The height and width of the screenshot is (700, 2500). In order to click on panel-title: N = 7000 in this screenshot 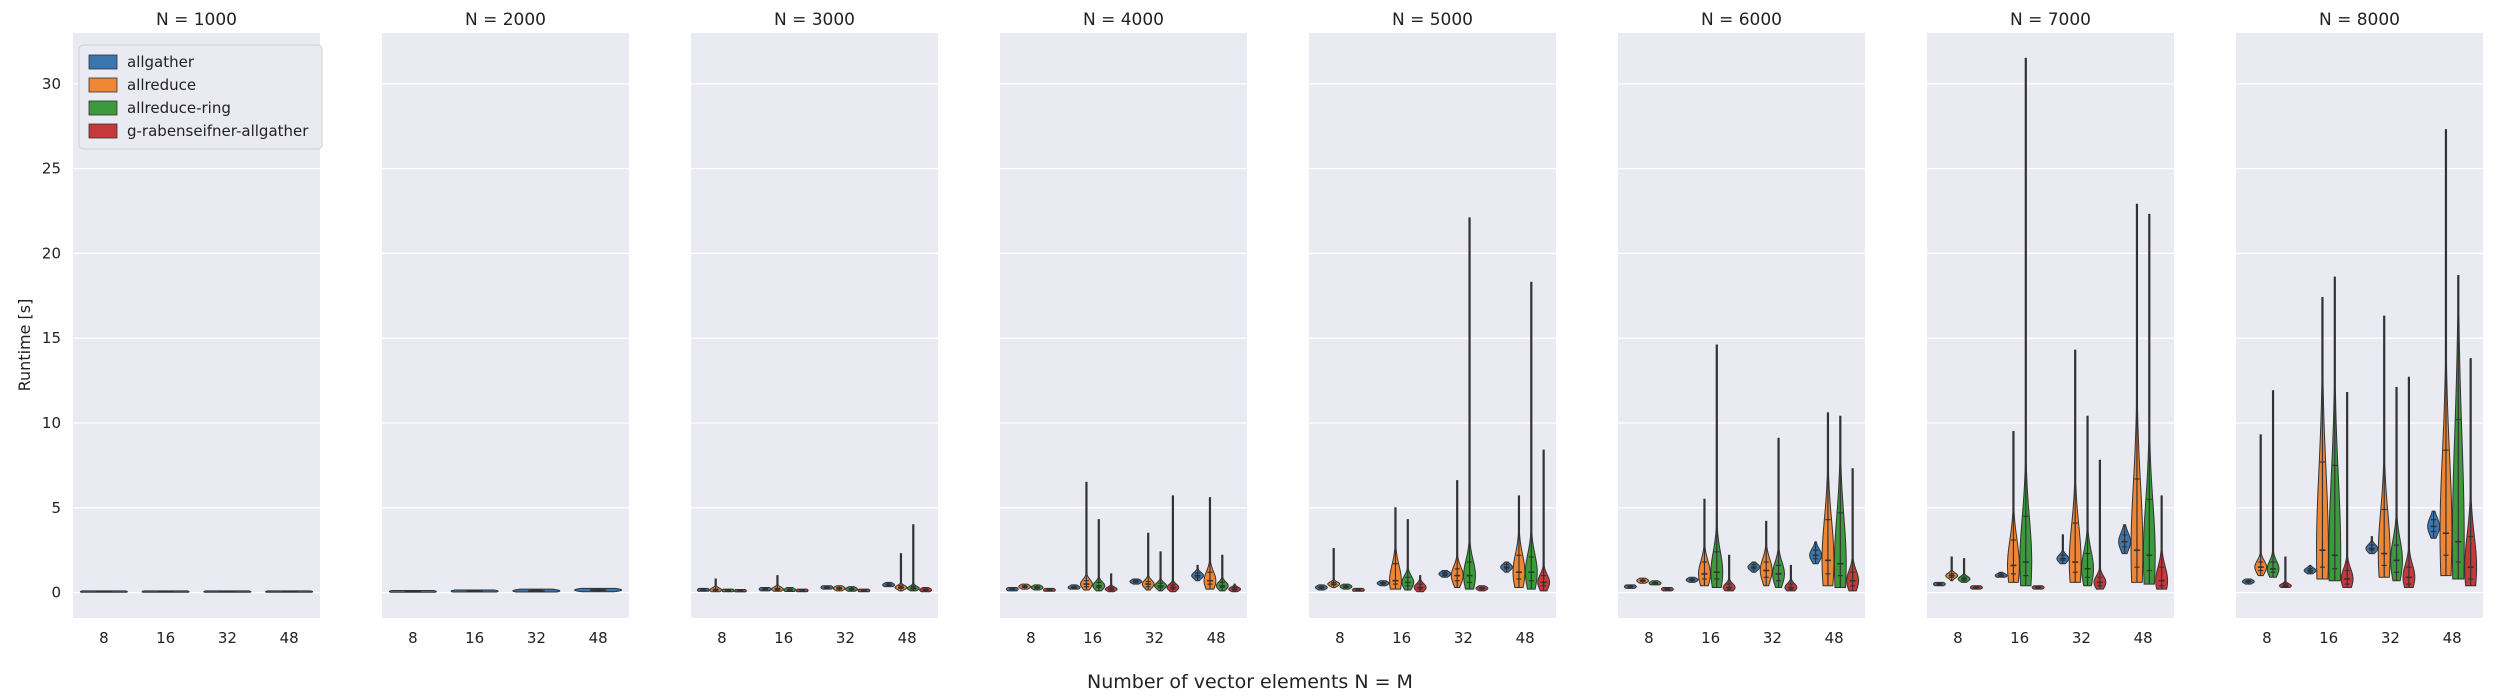, I will do `click(2050, 20)`.